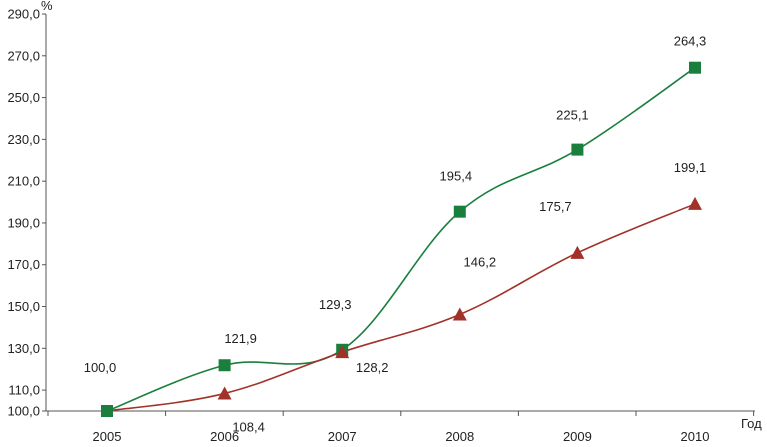 This screenshot has height=447, width=767. I want to click on y-tick-label: 190,0, so click(23, 222).